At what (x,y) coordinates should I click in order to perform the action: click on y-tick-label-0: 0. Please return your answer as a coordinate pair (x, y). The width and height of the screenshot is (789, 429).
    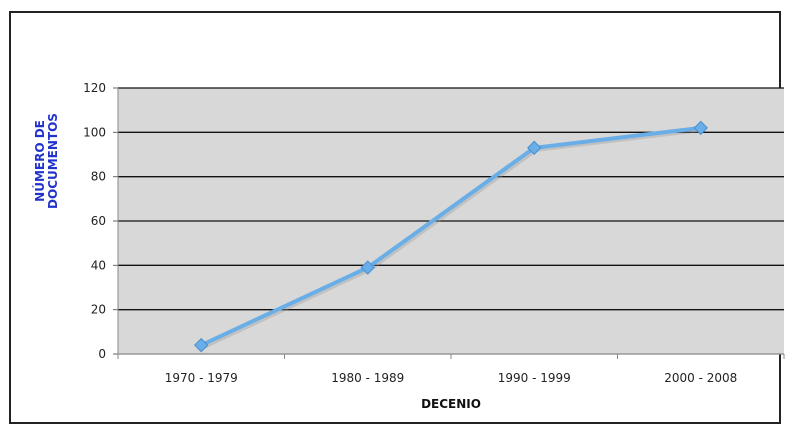
    Looking at the image, I should click on (102, 354).